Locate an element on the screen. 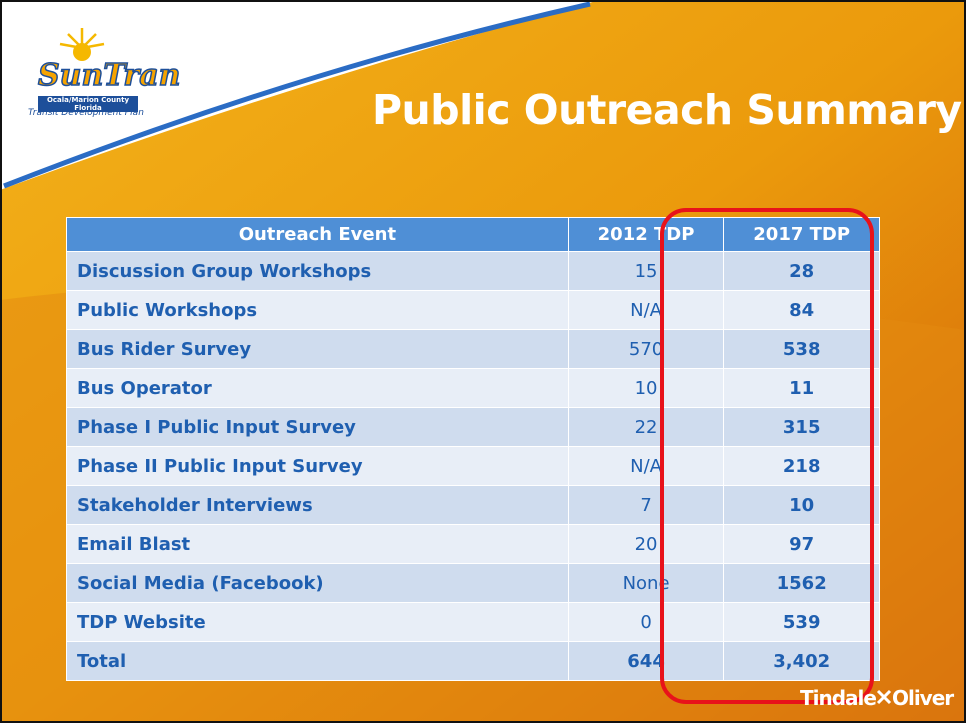 The image size is (966, 723). table-cell: 7 is located at coordinates (646, 505).